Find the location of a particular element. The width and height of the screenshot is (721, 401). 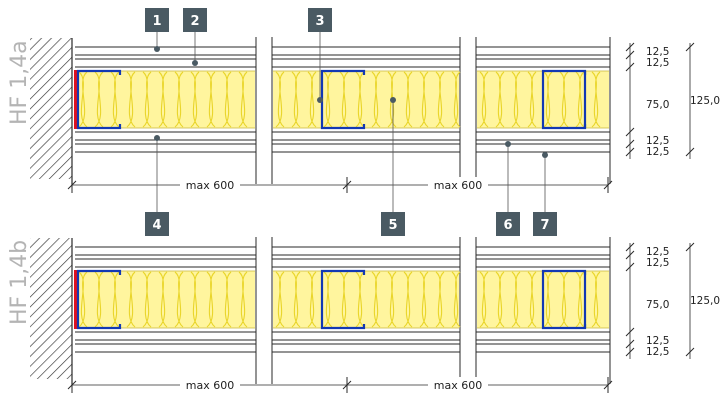

callout-number: 7 is located at coordinates (544, 225).